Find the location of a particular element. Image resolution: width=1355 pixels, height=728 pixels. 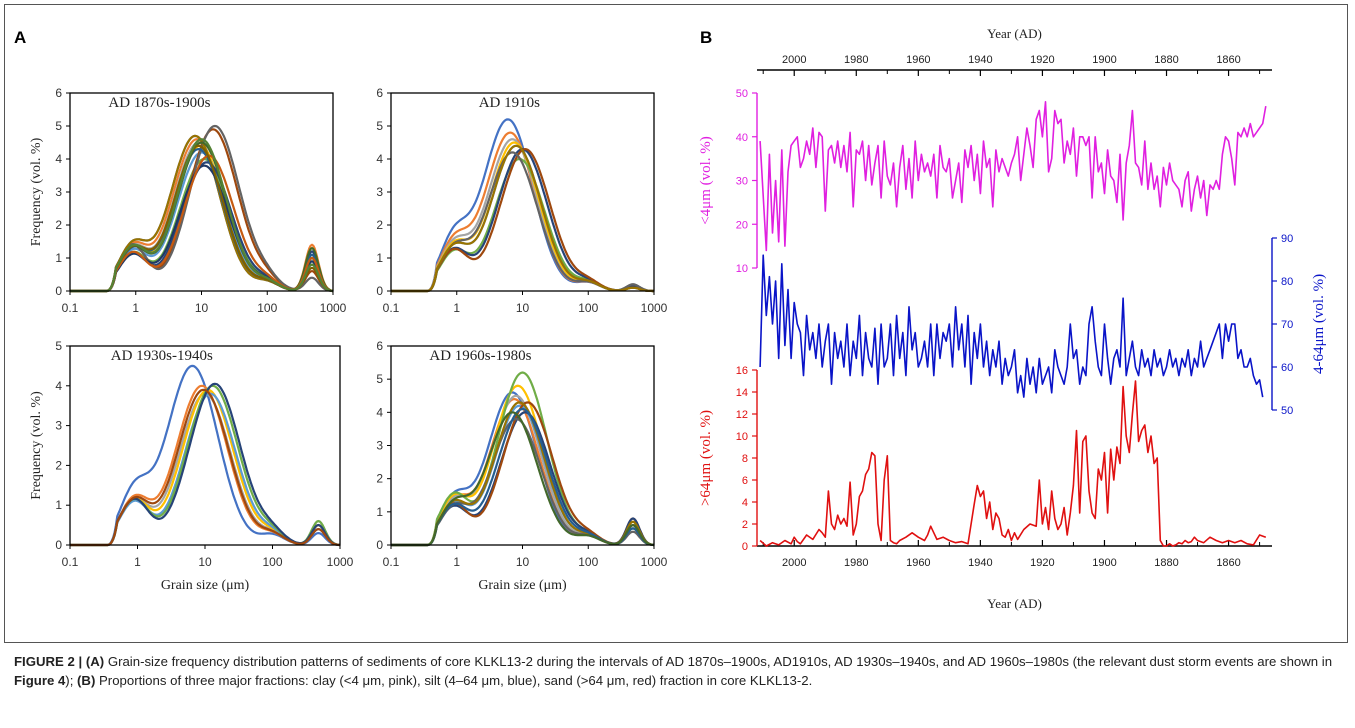

caption-figure-ref: Figure 4 is located at coordinates (40, 680).